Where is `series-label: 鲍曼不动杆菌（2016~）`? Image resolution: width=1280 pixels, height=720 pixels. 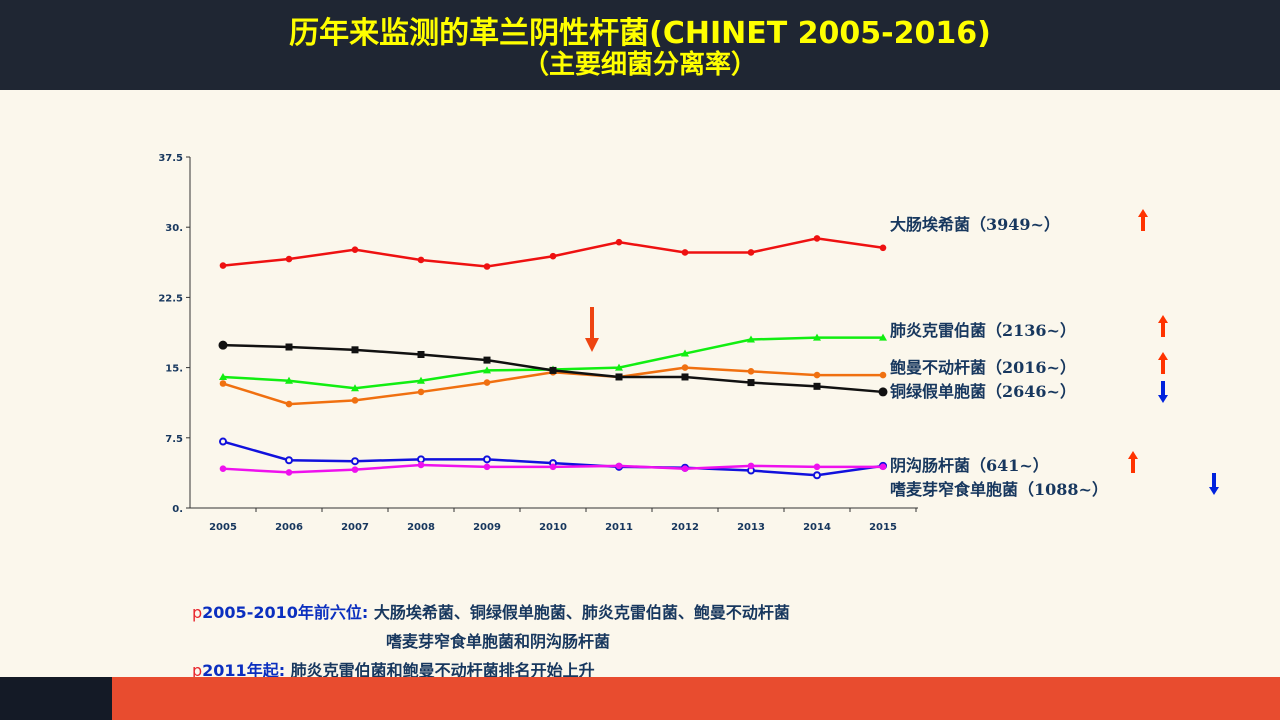 series-label: 鲍曼不动杆菌（2016~） is located at coordinates (983, 367).